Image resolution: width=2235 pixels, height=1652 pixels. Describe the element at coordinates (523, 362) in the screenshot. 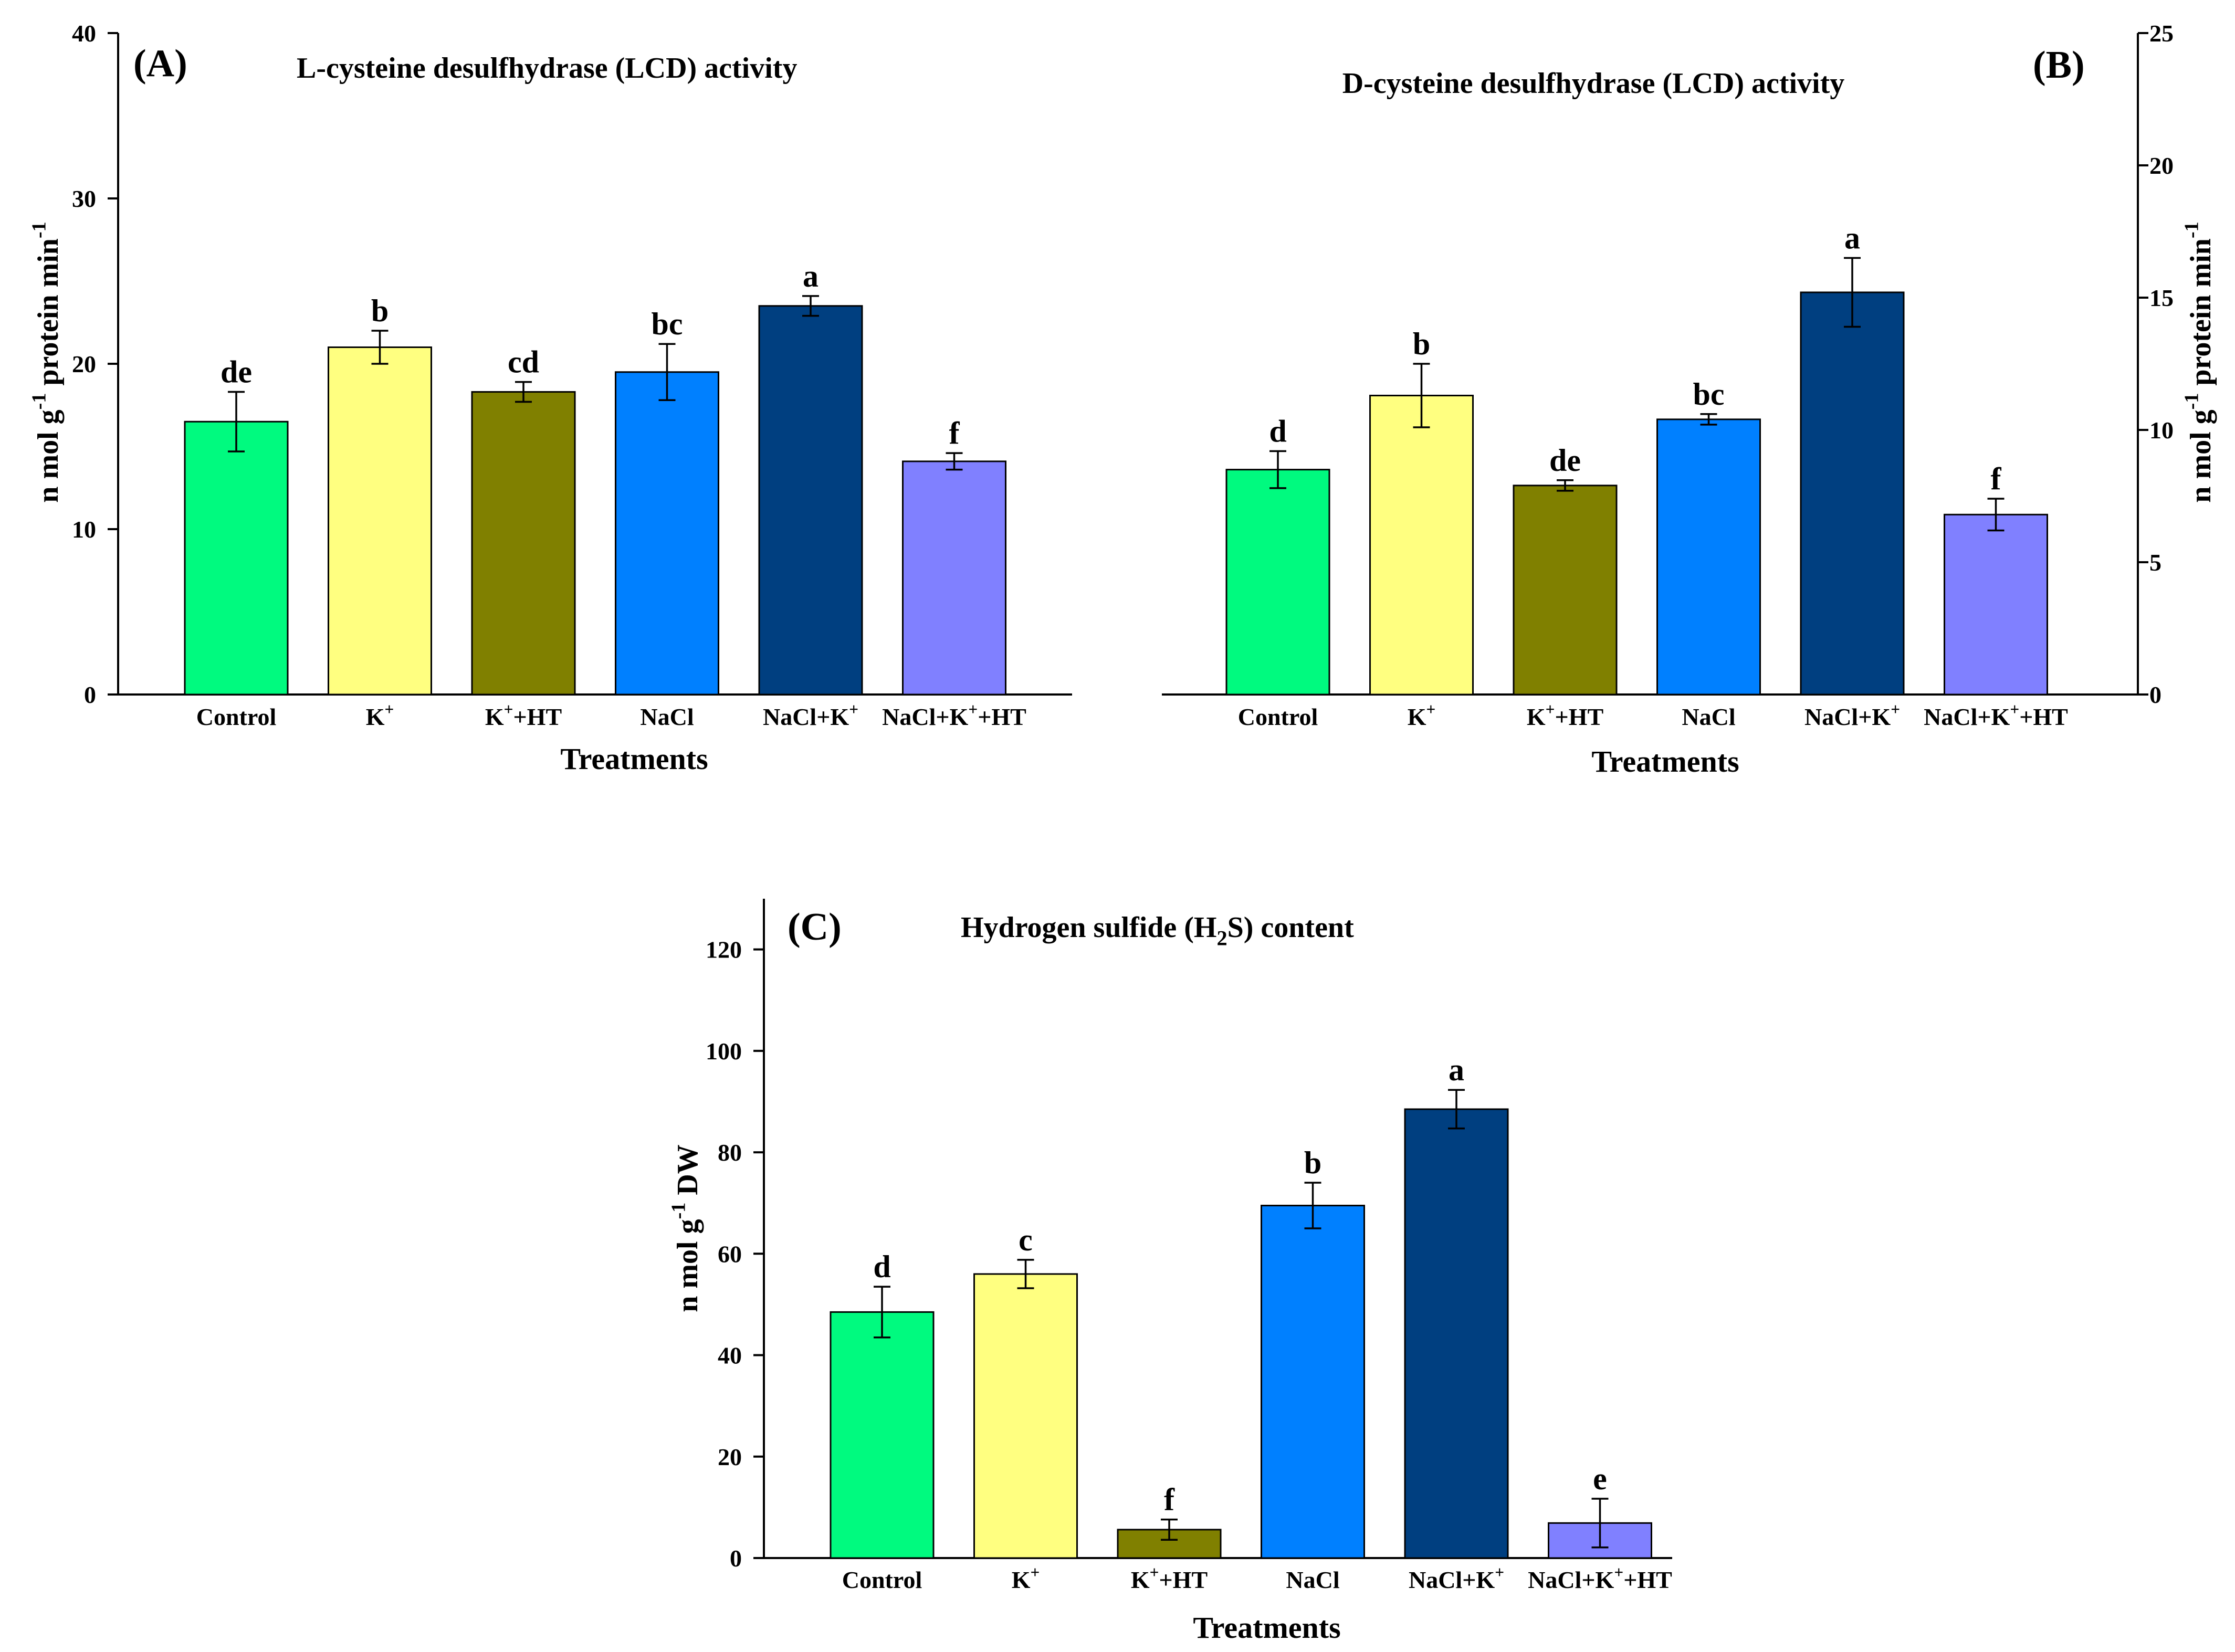

I see `significance-letter: cd` at that location.